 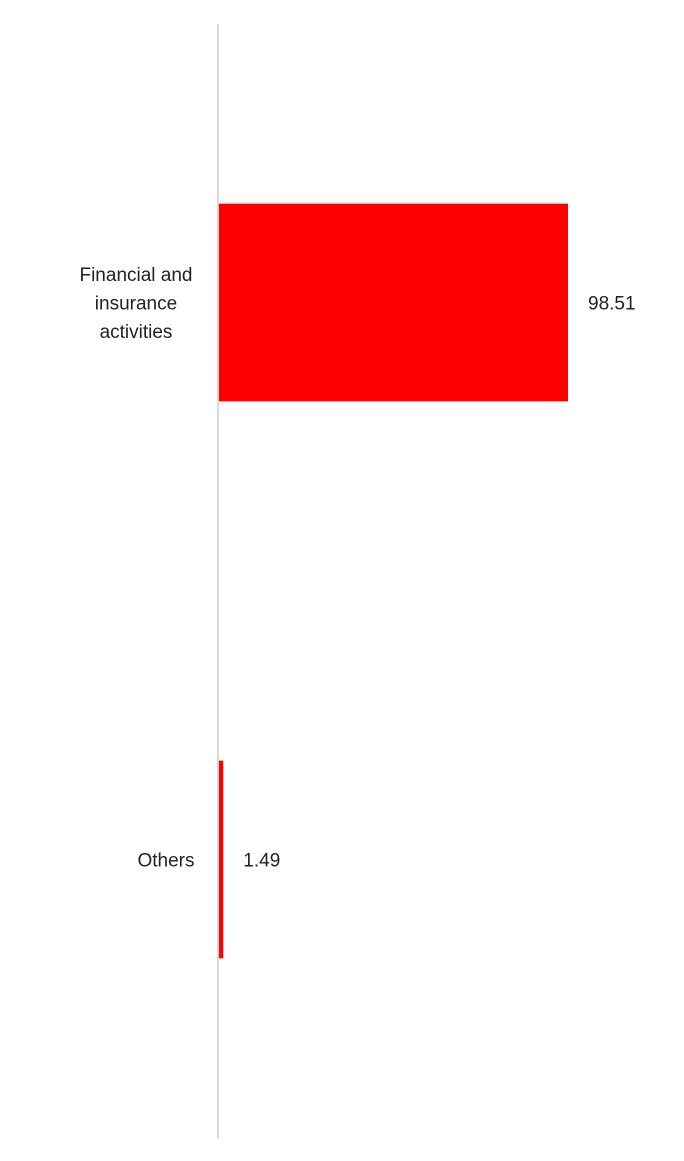 I want to click on category-label-line: Financial and, so click(x=135, y=275).